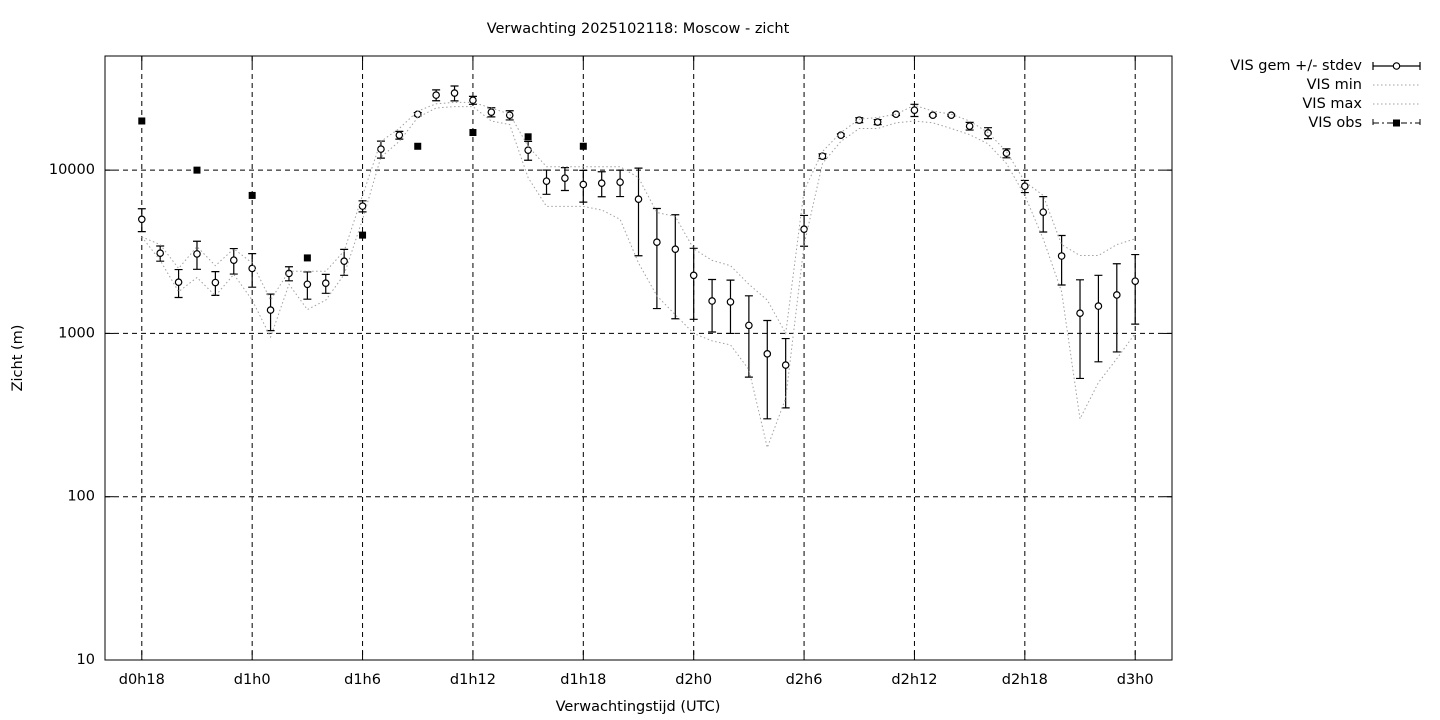  I want to click on x-tick-label: d2h18, so click(1025, 680).